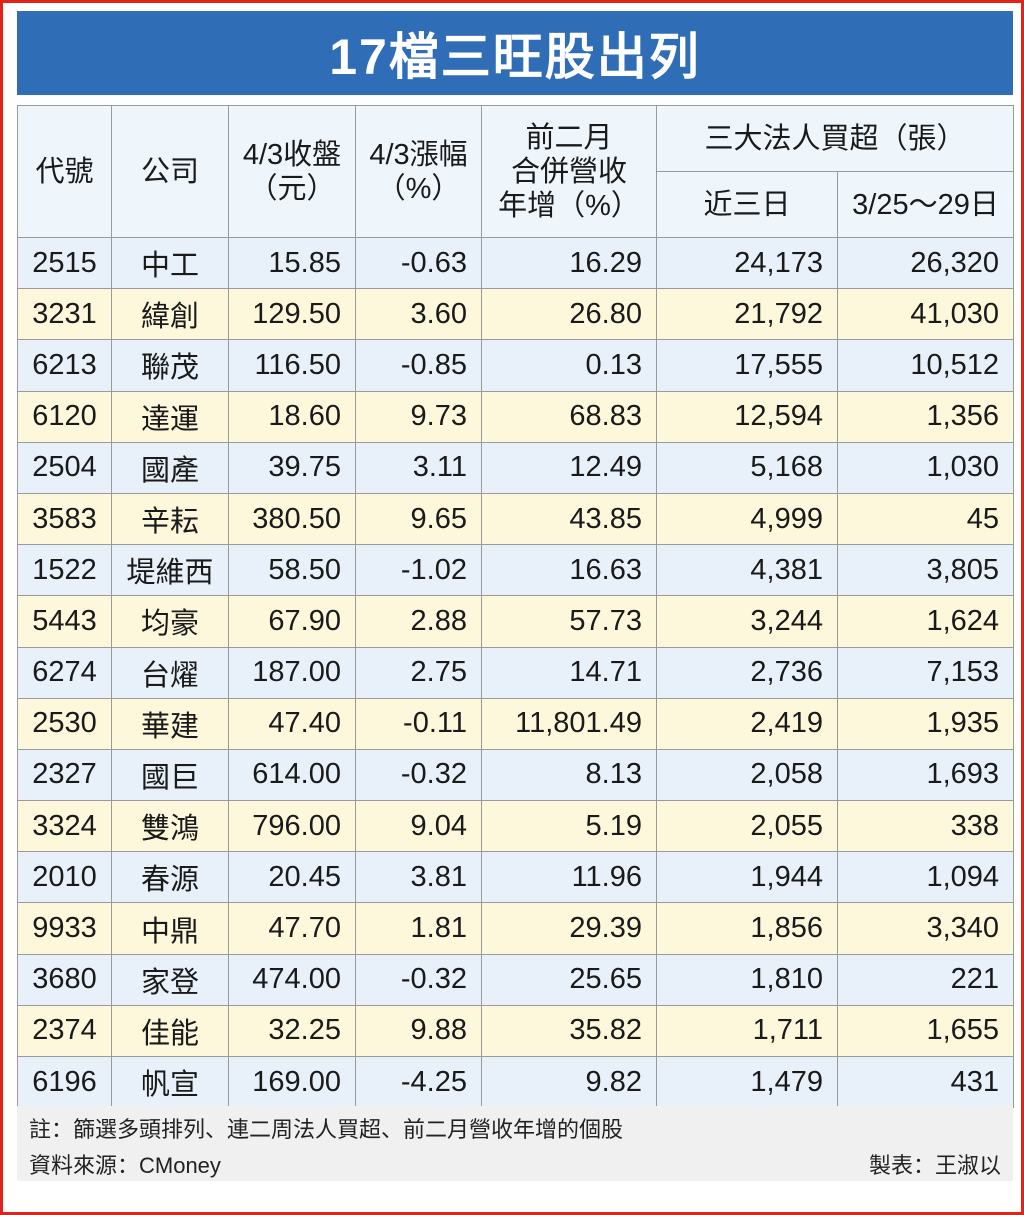 The image size is (1024, 1215). I want to click on cell-company: 達運, so click(170, 416).